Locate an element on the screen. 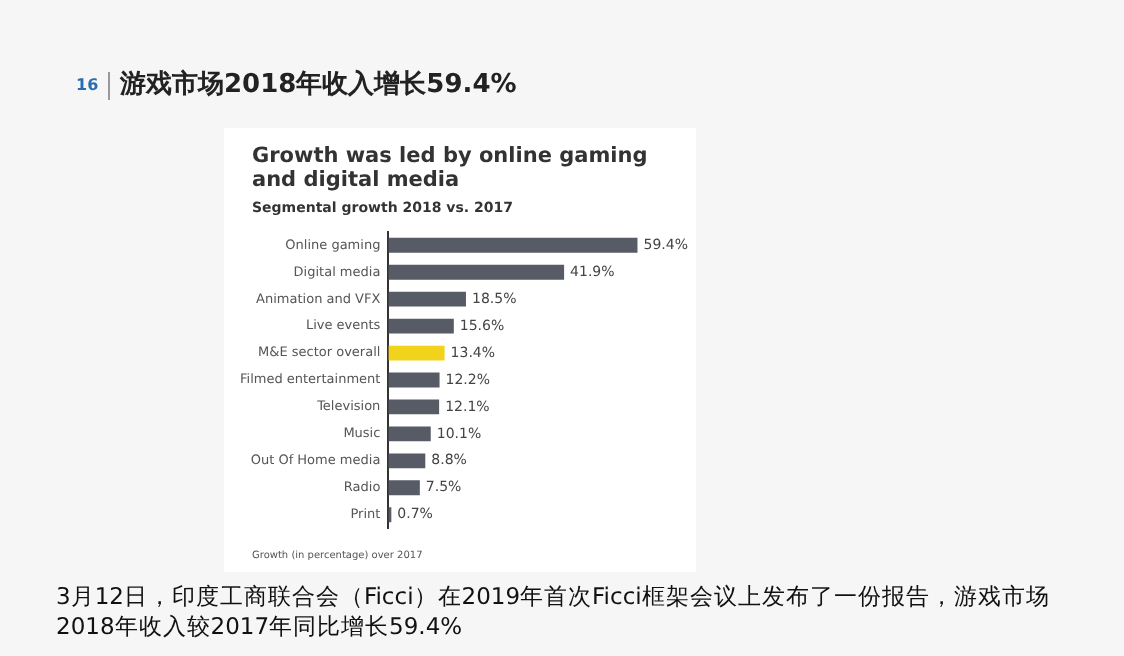 Image resolution: width=1124 pixels, height=656 pixels. chart-title: Growth was led by online gaming and digital media is located at coordinates (451, 168).